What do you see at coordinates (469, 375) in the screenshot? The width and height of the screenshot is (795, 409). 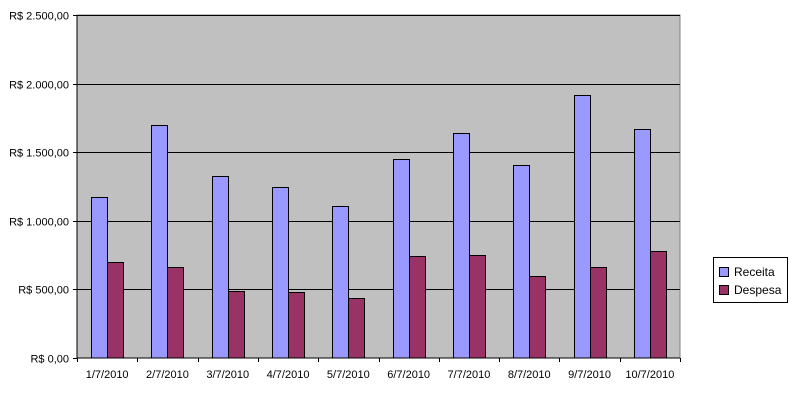 I see `x-tick-label: 7/7/2010` at bounding box center [469, 375].